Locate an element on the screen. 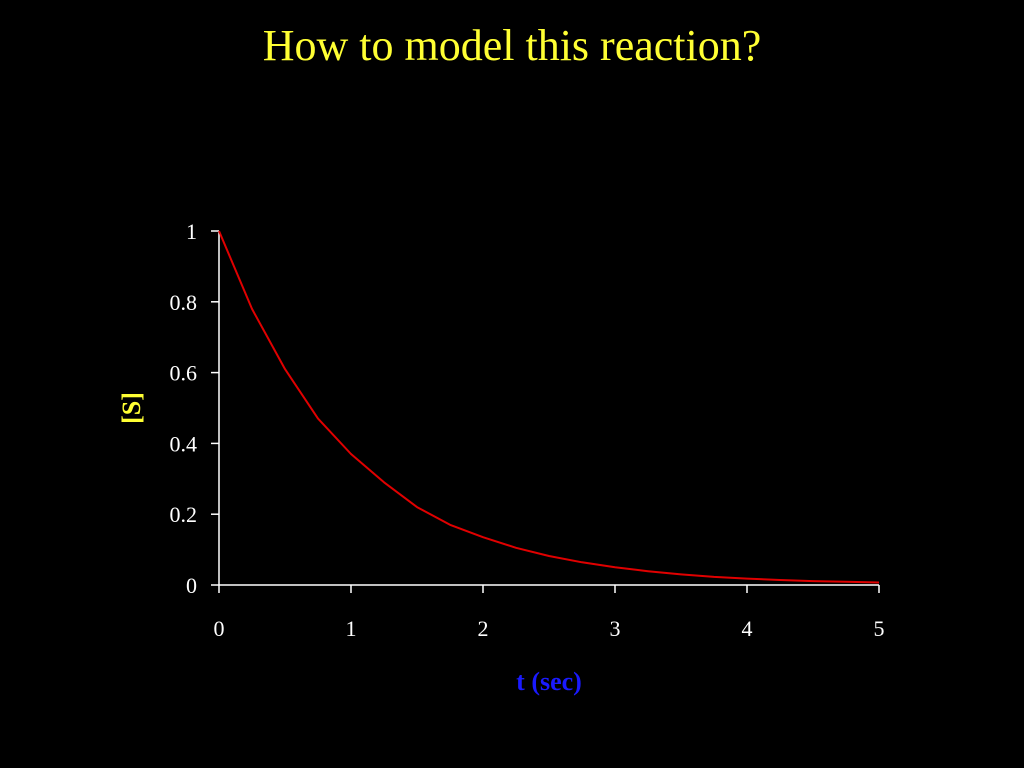  y-axis-label: [S] is located at coordinates (131, 408).